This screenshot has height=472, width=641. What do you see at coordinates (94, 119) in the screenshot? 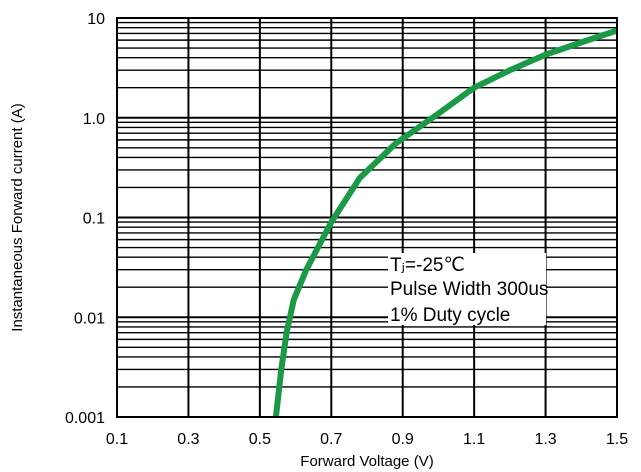
I see `y-tick-label: 1.0` at bounding box center [94, 119].